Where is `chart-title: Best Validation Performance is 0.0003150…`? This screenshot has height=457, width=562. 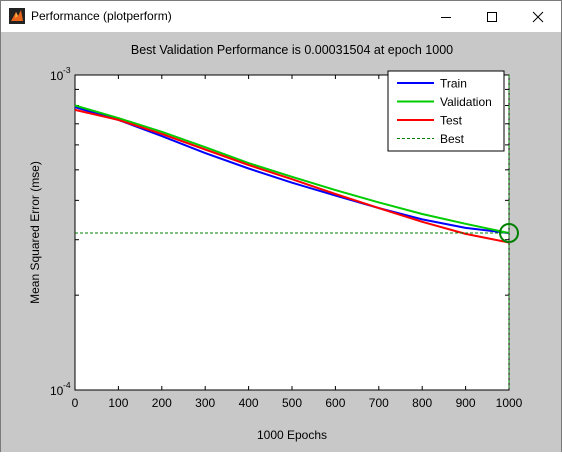
chart-title: Best Validation Performance is 0.0003150… is located at coordinates (292, 50).